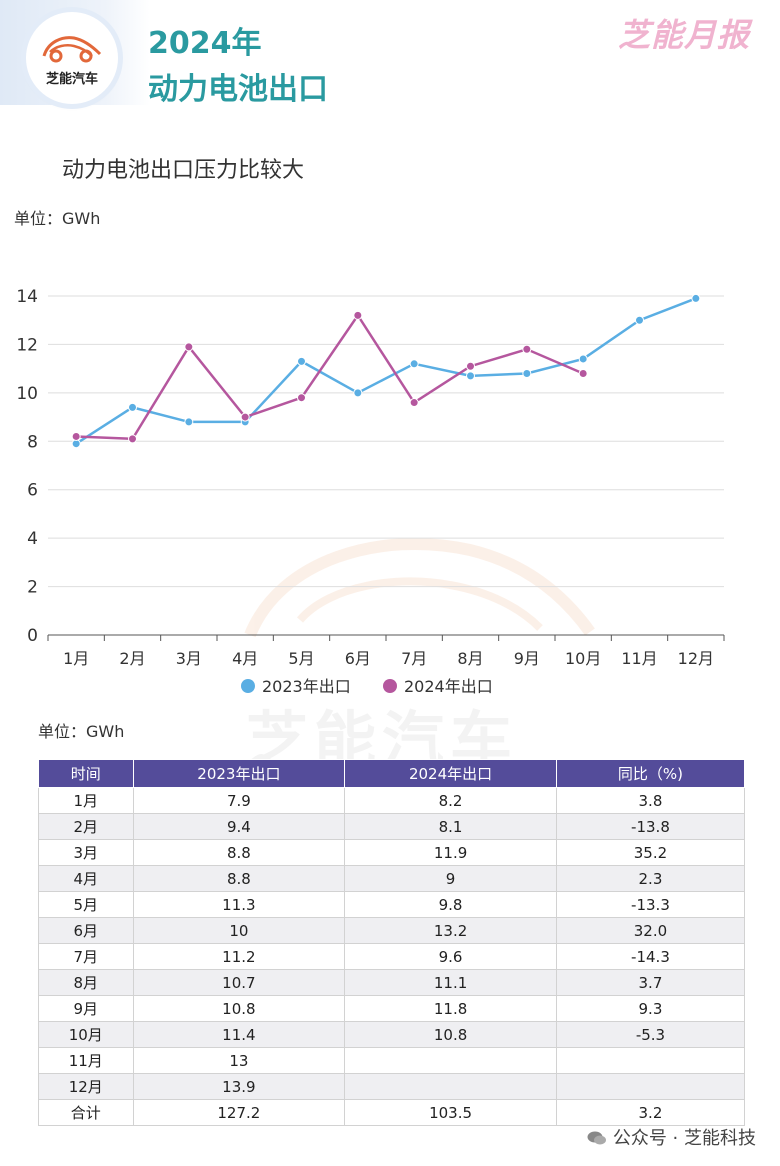 The width and height of the screenshot is (780, 1166). I want to click on x-tick-label: 12月, so click(696, 658).